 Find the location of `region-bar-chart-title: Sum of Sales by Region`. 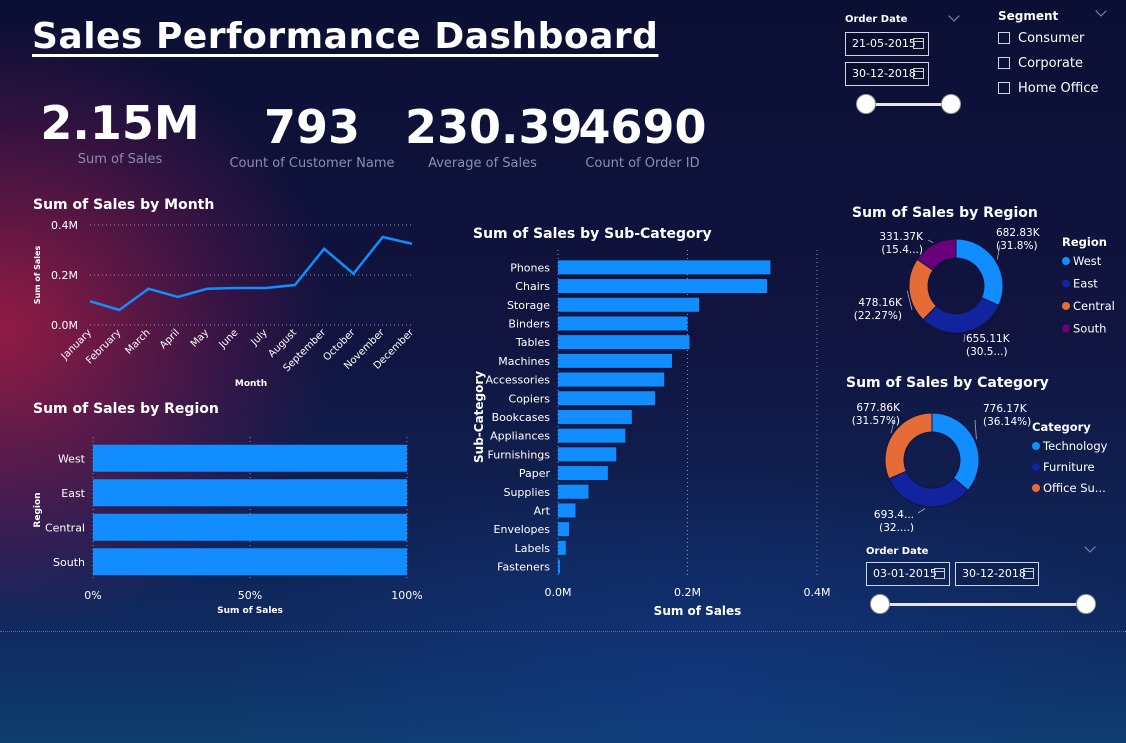

region-bar-chart-title: Sum of Sales by Region is located at coordinates (126, 409).